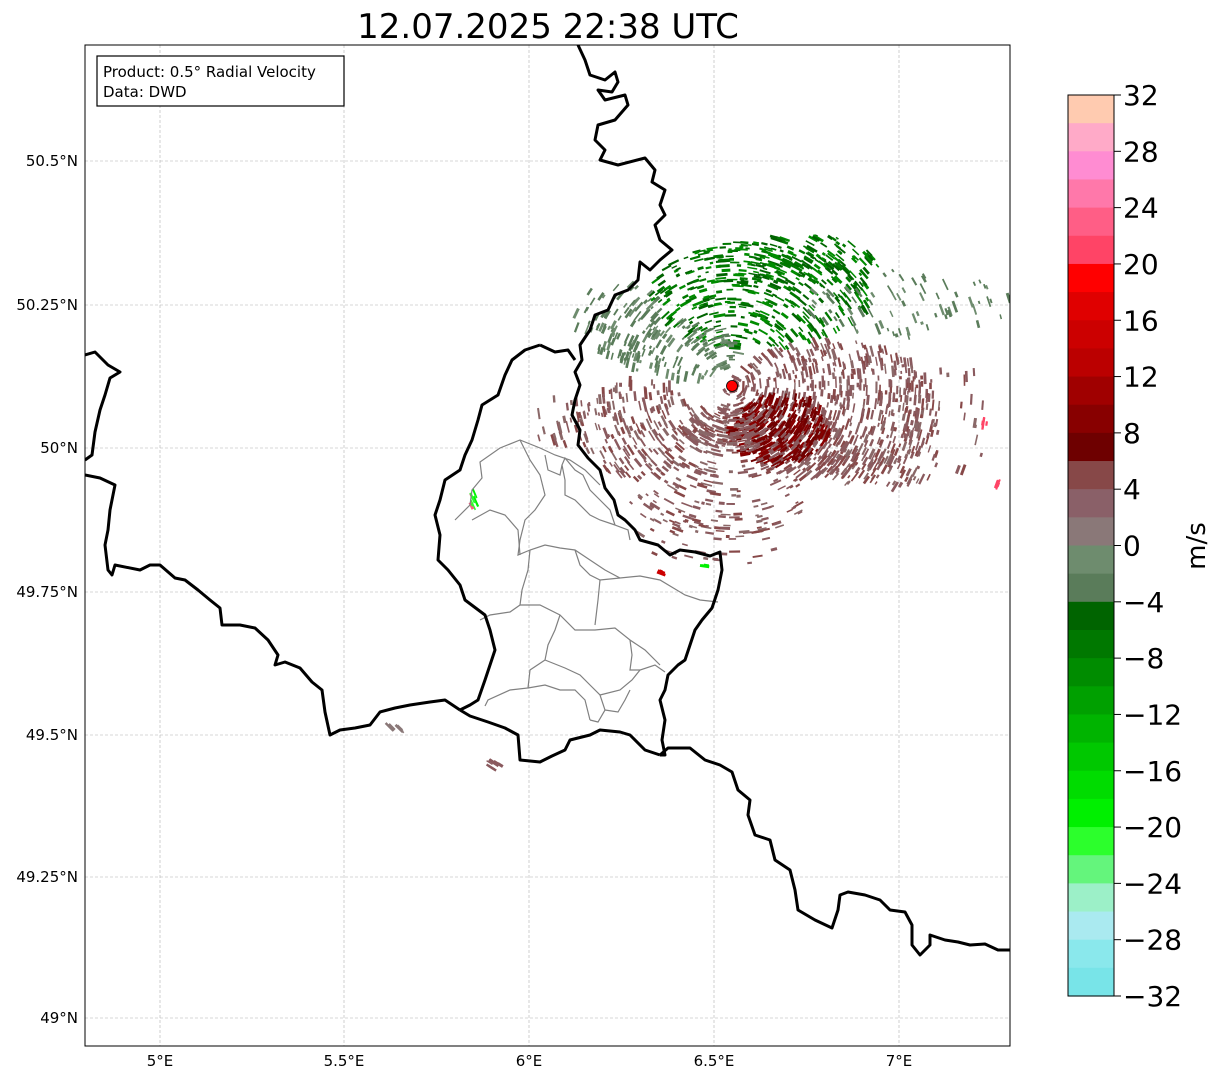 Image resolution: width=1225 pixels, height=1085 pixels. Describe the element at coordinates (1141, 320) in the screenshot. I see `colorbar-tick-label: 16` at that location.